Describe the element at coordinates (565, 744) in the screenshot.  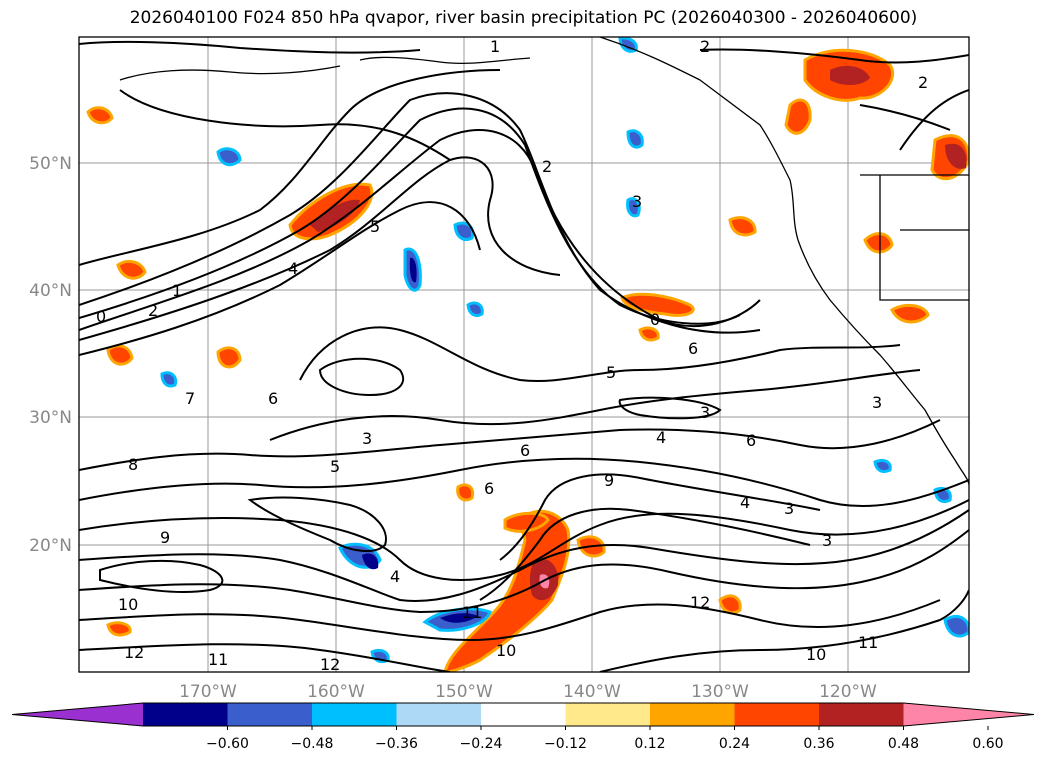
I see `colorbar-tick-label: −0.12` at that location.